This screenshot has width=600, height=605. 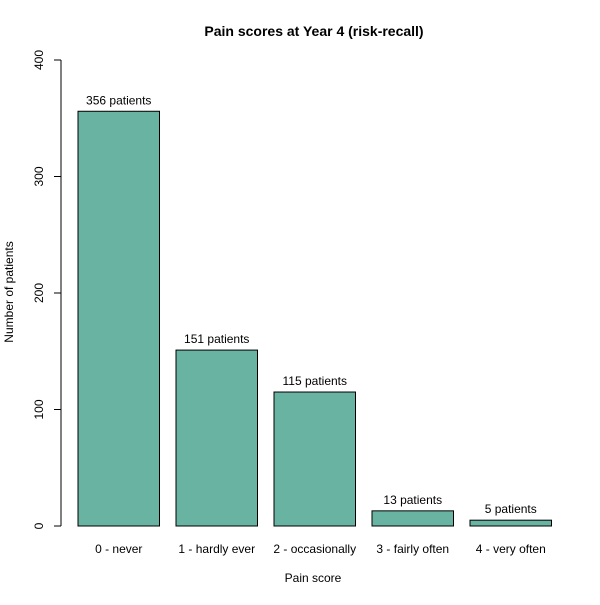 What do you see at coordinates (313, 578) in the screenshot?
I see `x-axis-label: Pain score` at bounding box center [313, 578].